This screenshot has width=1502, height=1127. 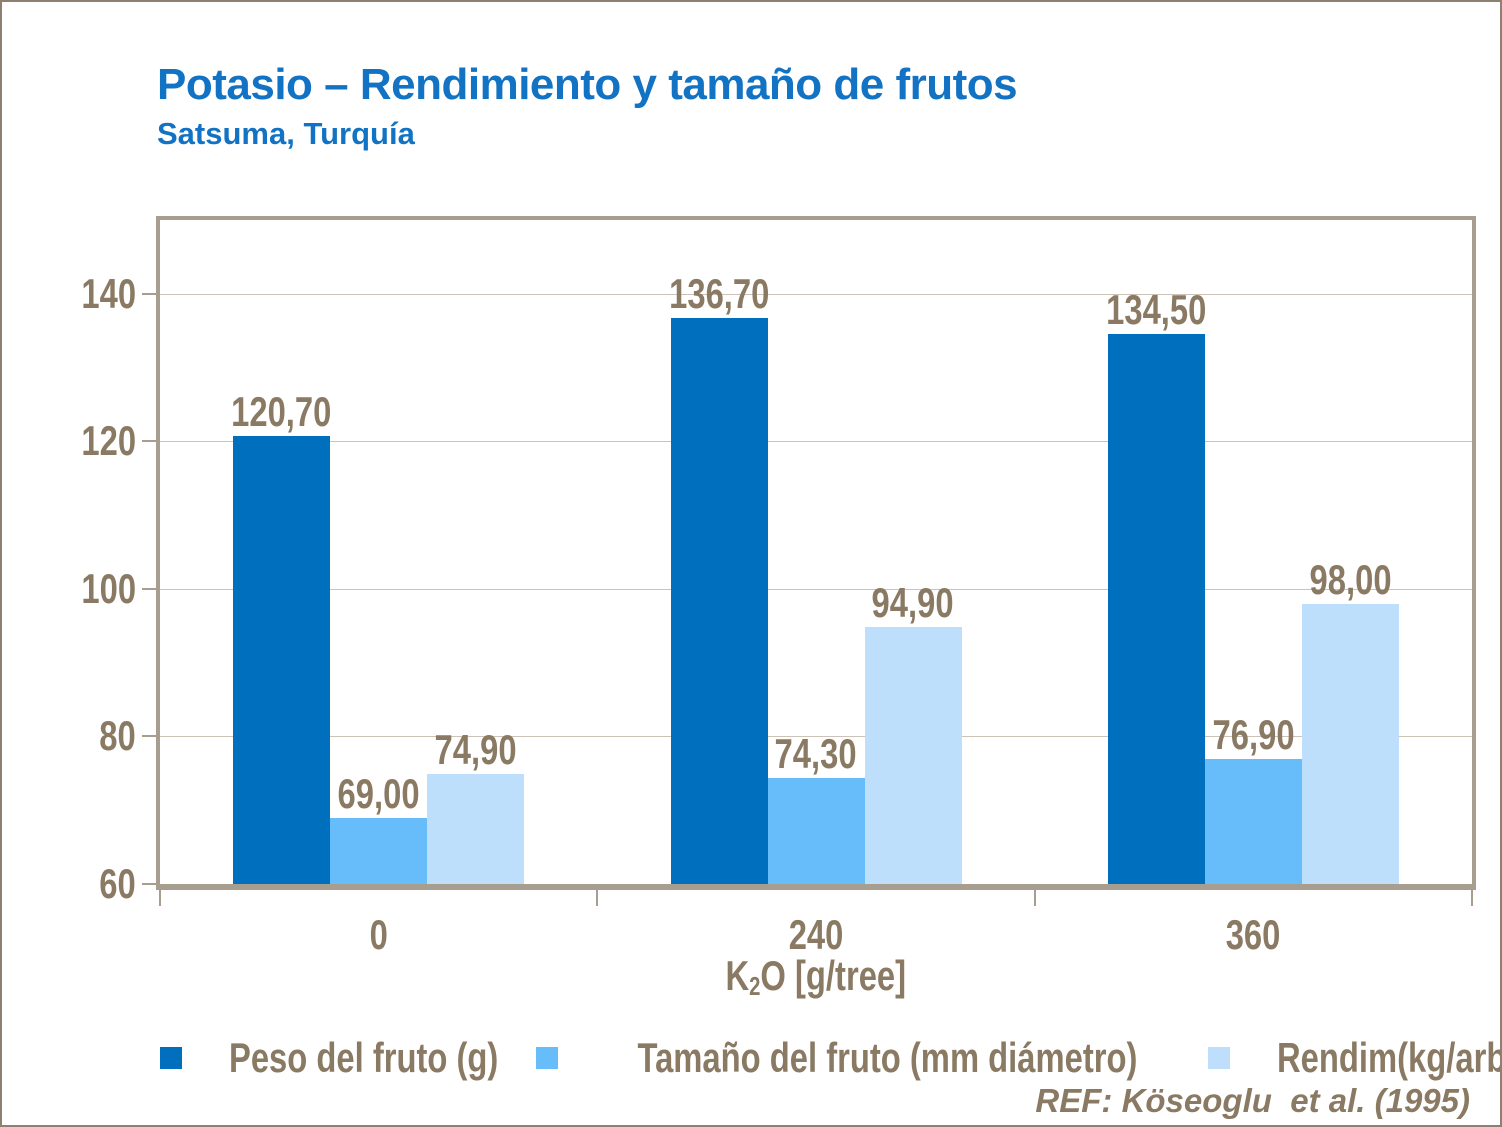 What do you see at coordinates (363, 1057) in the screenshot?
I see `legend-label-peso: Peso del fruto (g)` at bounding box center [363, 1057].